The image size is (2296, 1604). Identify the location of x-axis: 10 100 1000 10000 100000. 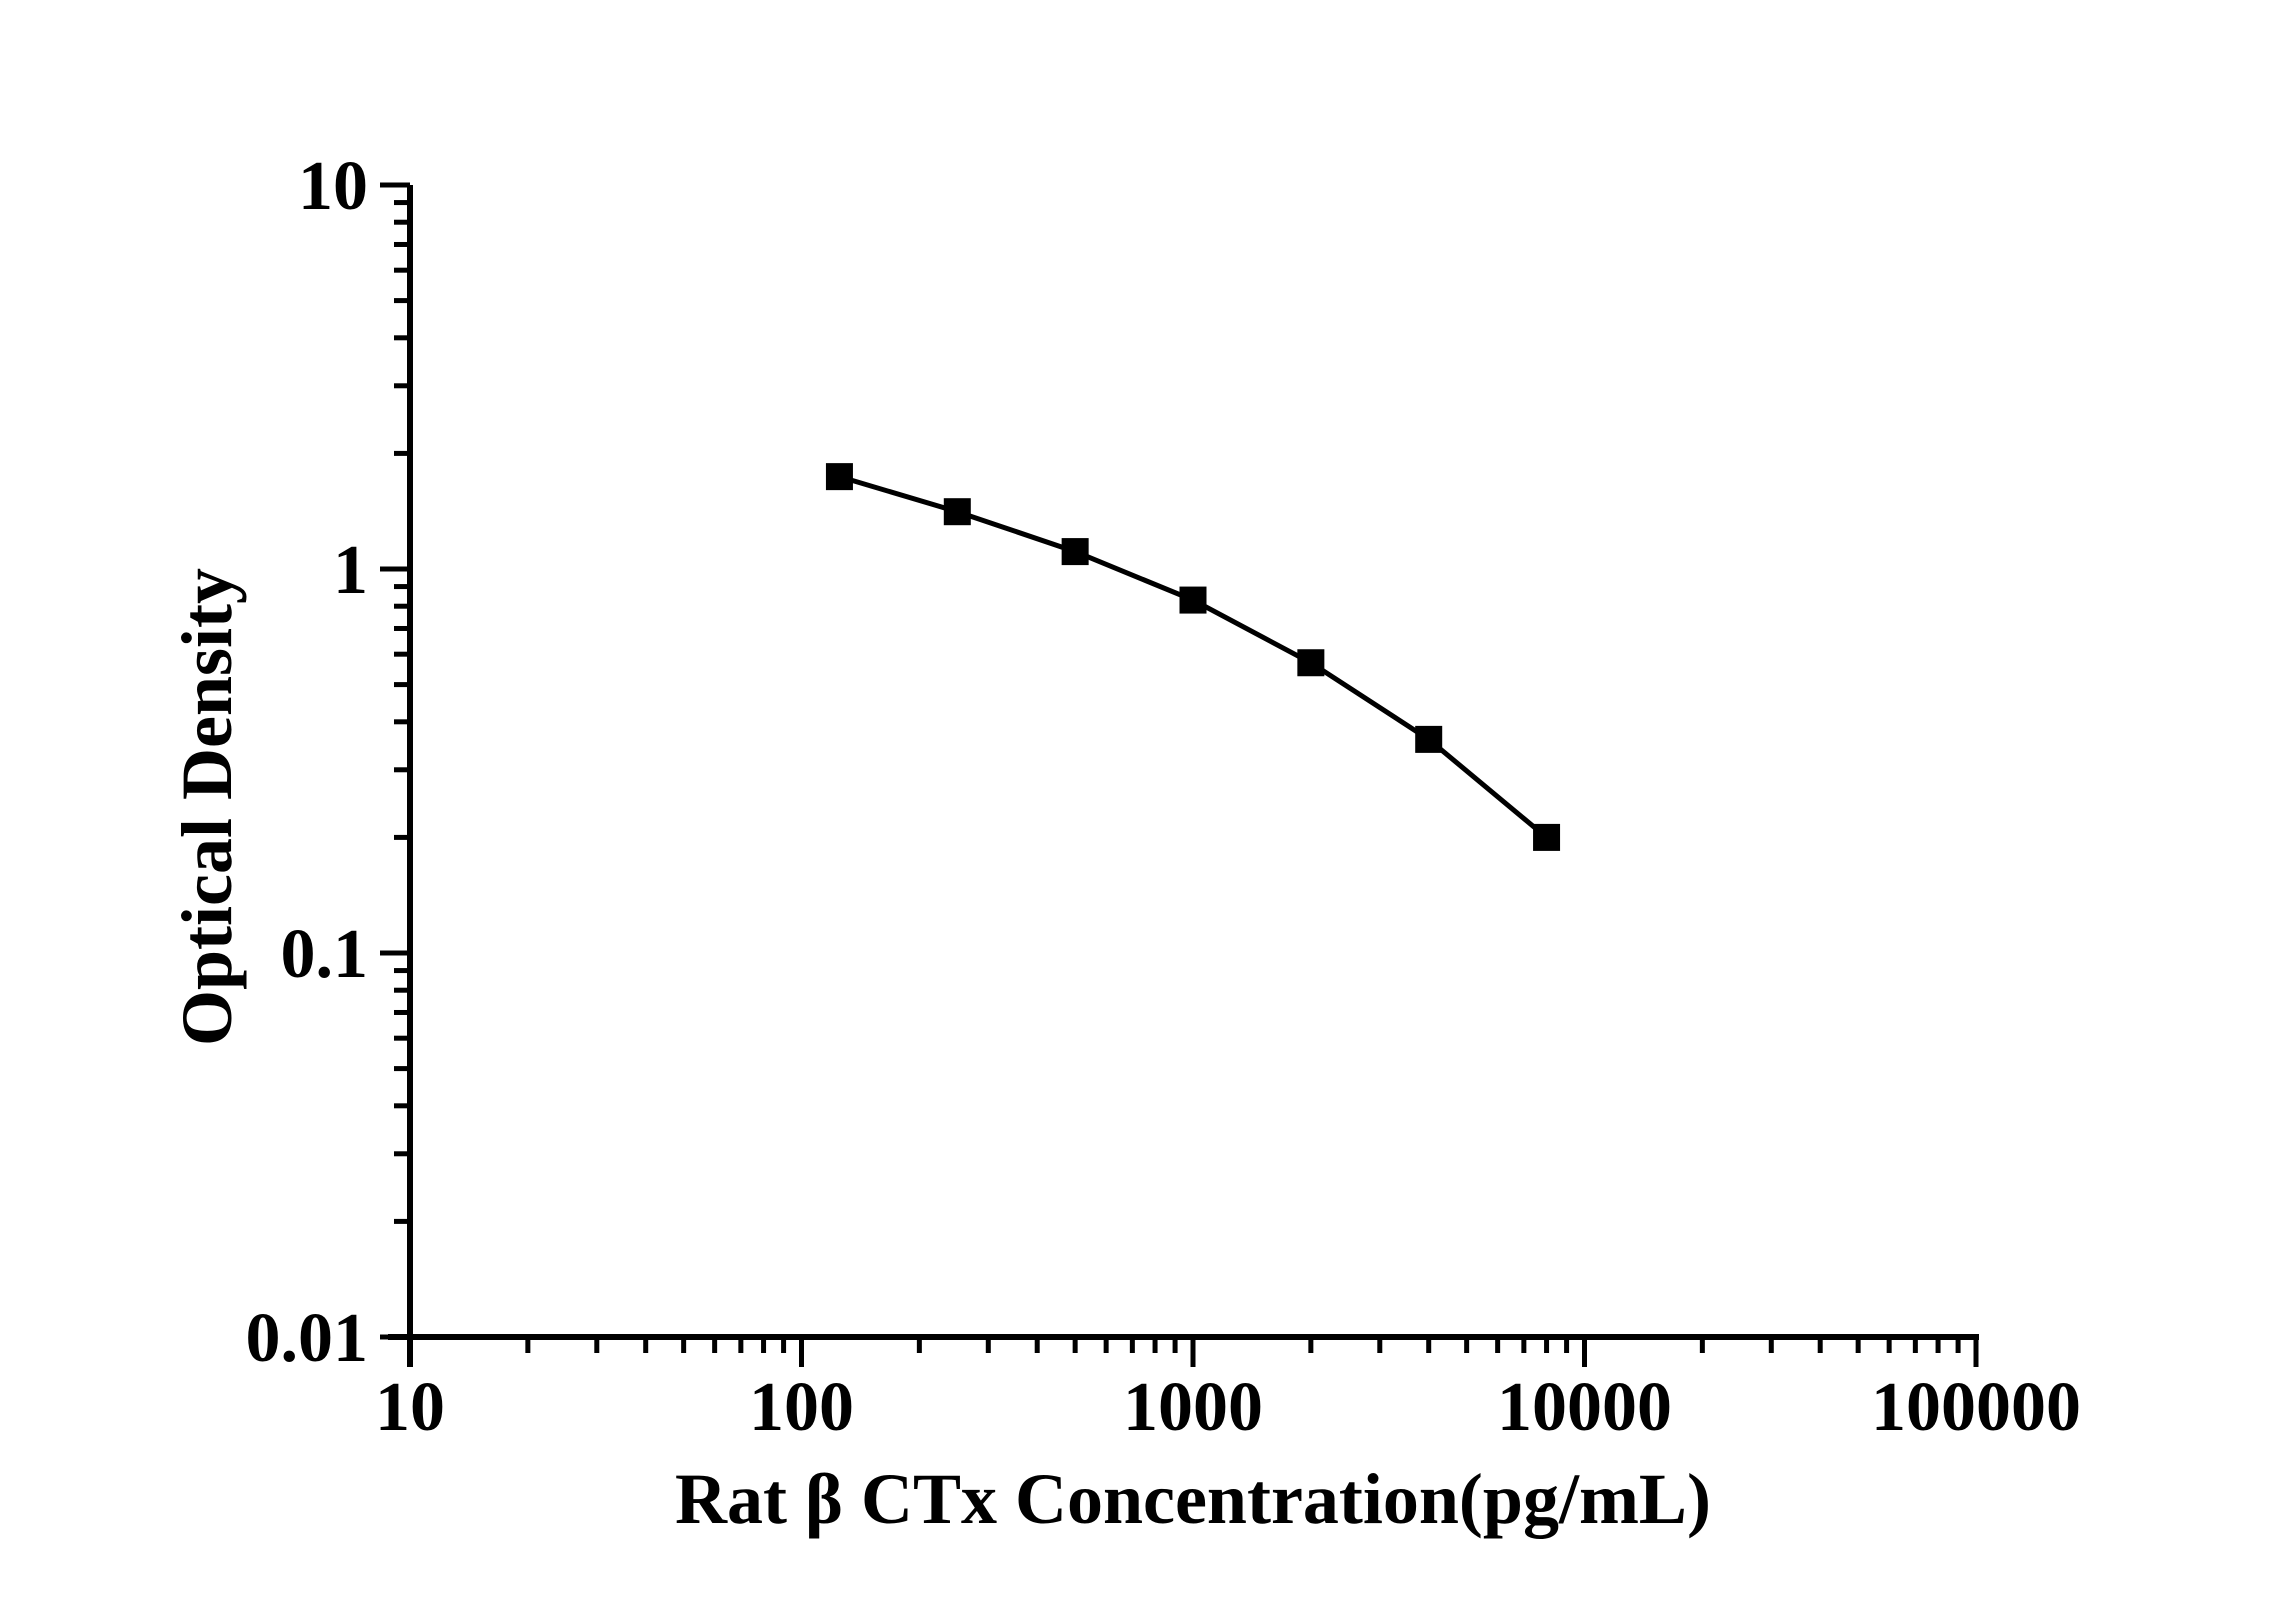
(1228, 1390).